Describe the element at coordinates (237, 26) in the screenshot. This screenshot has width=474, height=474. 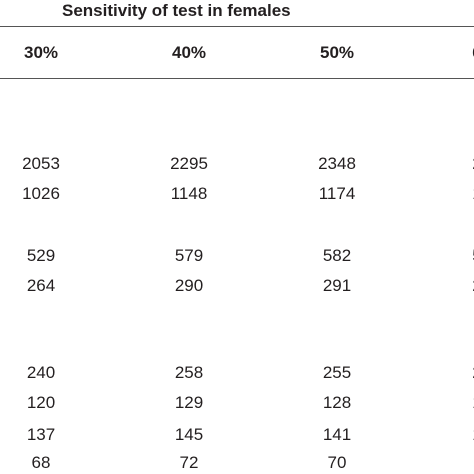
I see `top-rule` at that location.